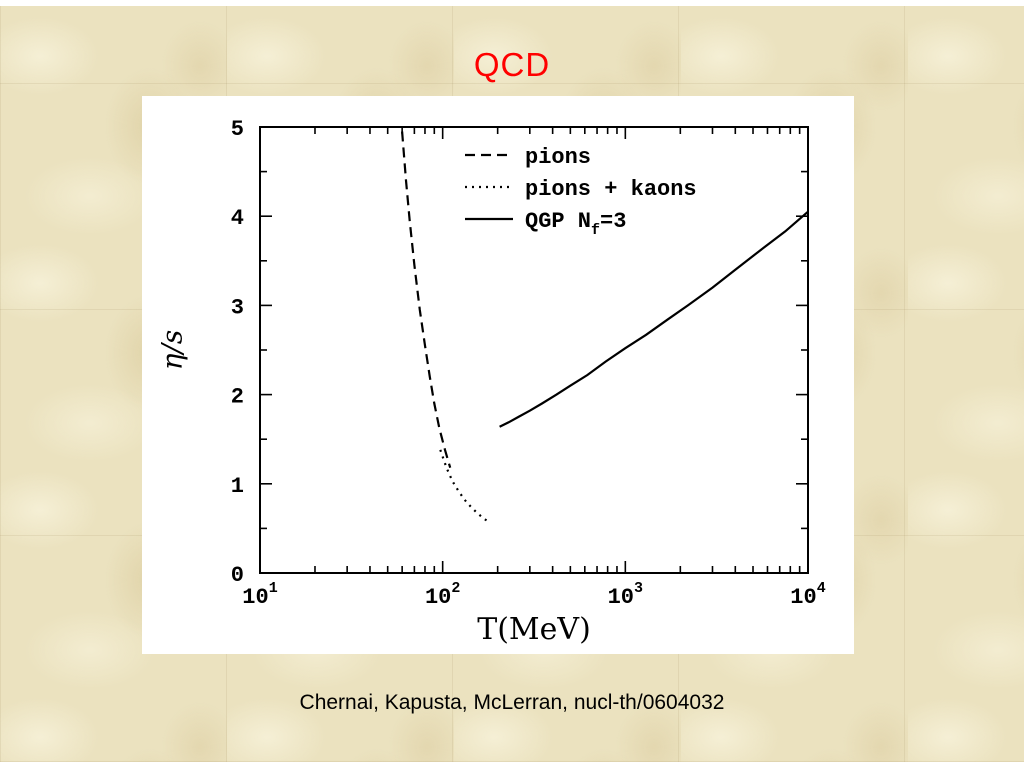  What do you see at coordinates (558, 157) in the screenshot?
I see `legend-label: pions` at bounding box center [558, 157].